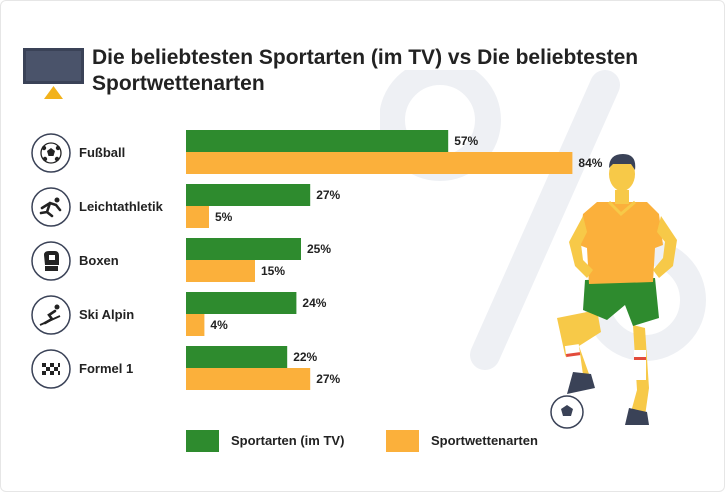 Image resolution: width=725 pixels, height=492 pixels. Describe the element at coordinates (305, 357) in the screenshot. I see `bar-value-label: 22%` at that location.